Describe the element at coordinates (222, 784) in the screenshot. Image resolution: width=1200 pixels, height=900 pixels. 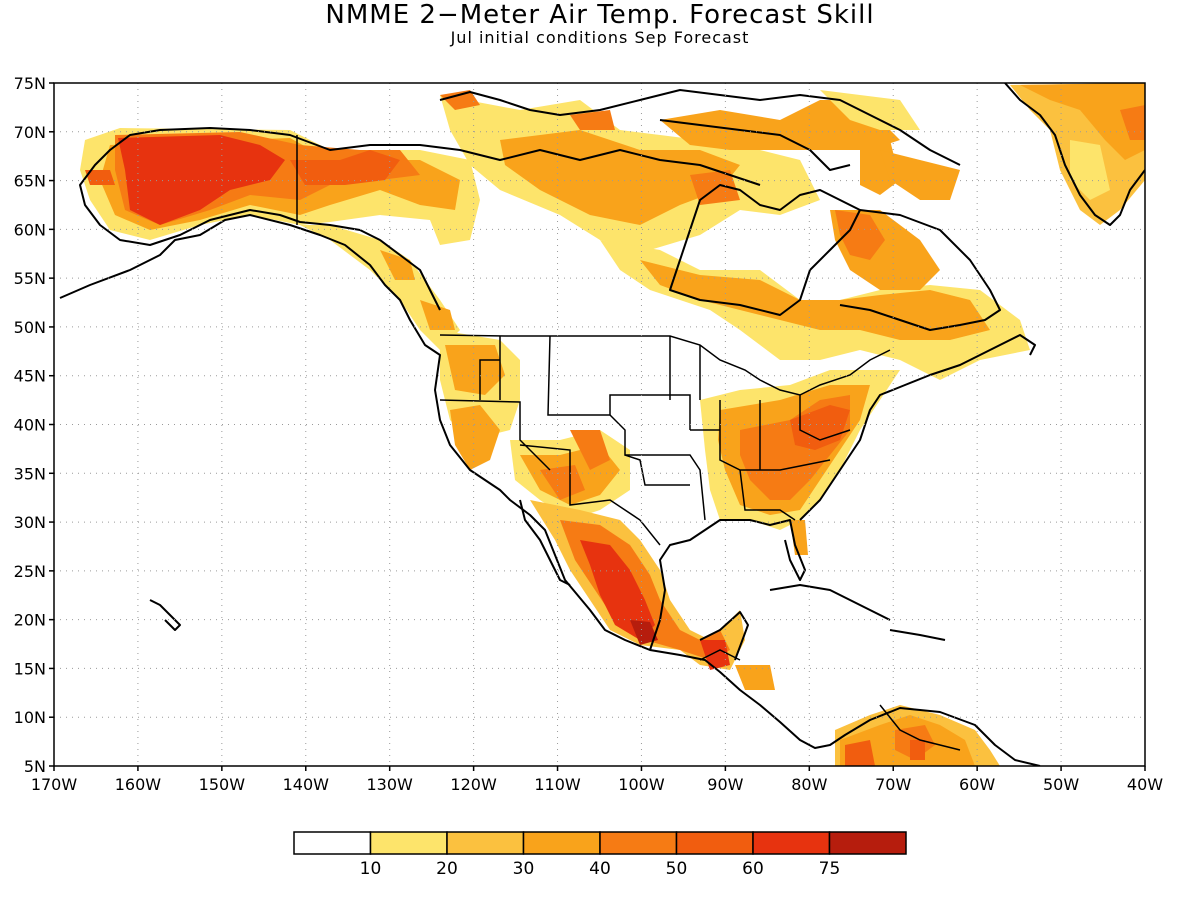
I see `lon-tick-label: 150W` at that location.